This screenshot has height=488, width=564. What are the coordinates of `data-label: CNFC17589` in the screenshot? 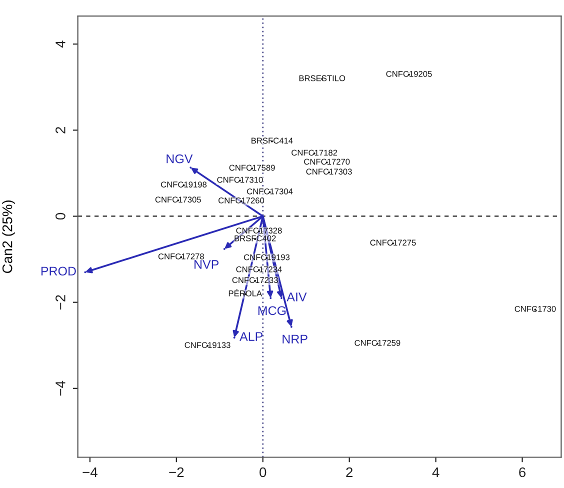 It's located at (252, 167).